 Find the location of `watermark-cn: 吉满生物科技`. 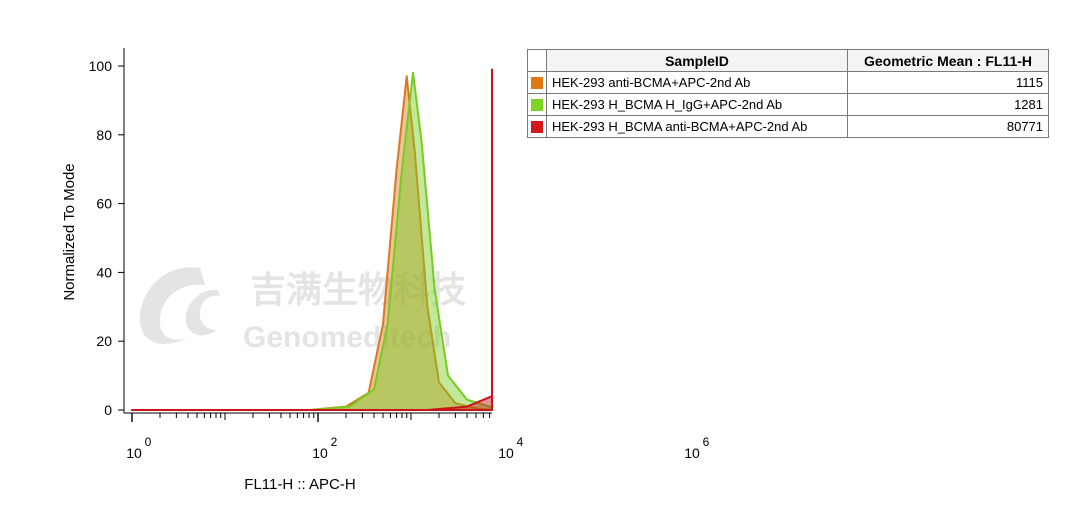

watermark-cn: 吉满生物科技 is located at coordinates (358, 289).